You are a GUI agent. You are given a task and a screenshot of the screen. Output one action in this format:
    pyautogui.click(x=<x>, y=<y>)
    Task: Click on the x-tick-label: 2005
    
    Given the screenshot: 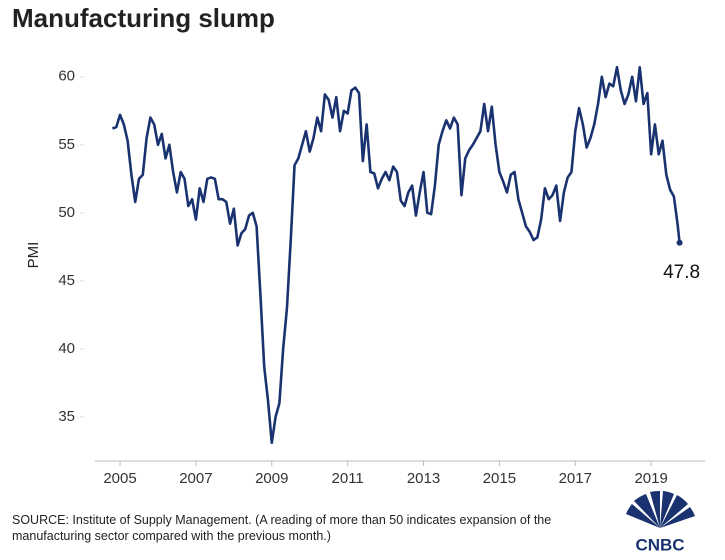 What is the action you would take?
    pyautogui.click(x=119, y=478)
    